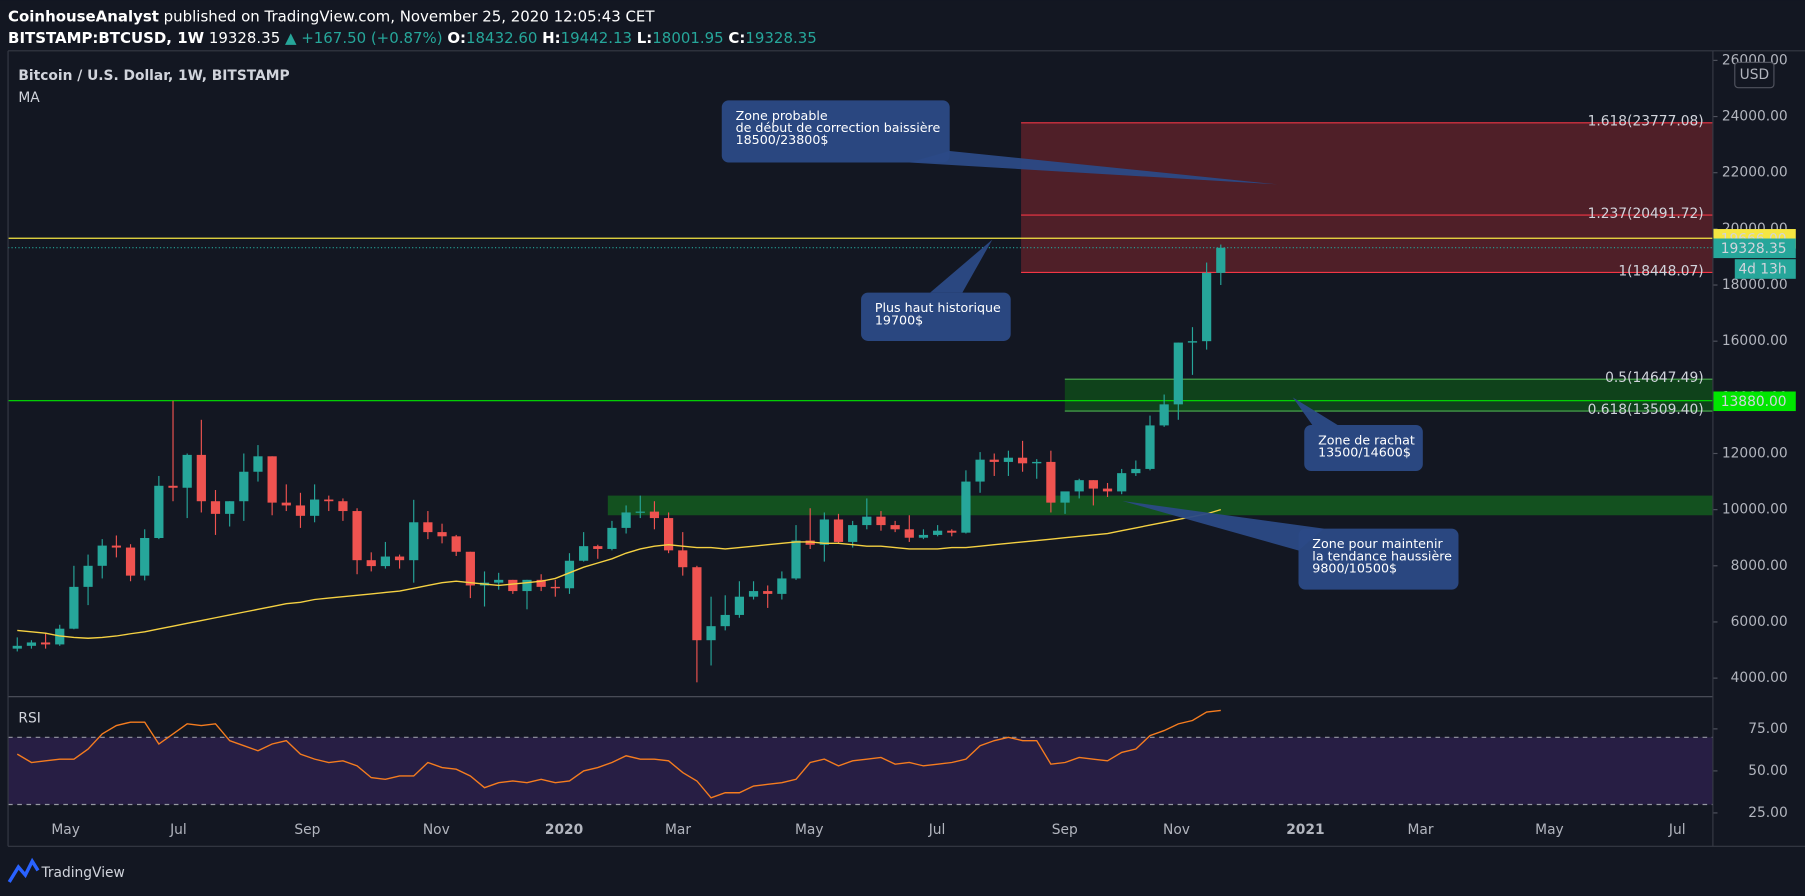 Image resolution: width=1805 pixels, height=896 pixels. Describe the element at coordinates (838, 127) in the screenshot. I see `callout-text: de début de correction baissière` at that location.